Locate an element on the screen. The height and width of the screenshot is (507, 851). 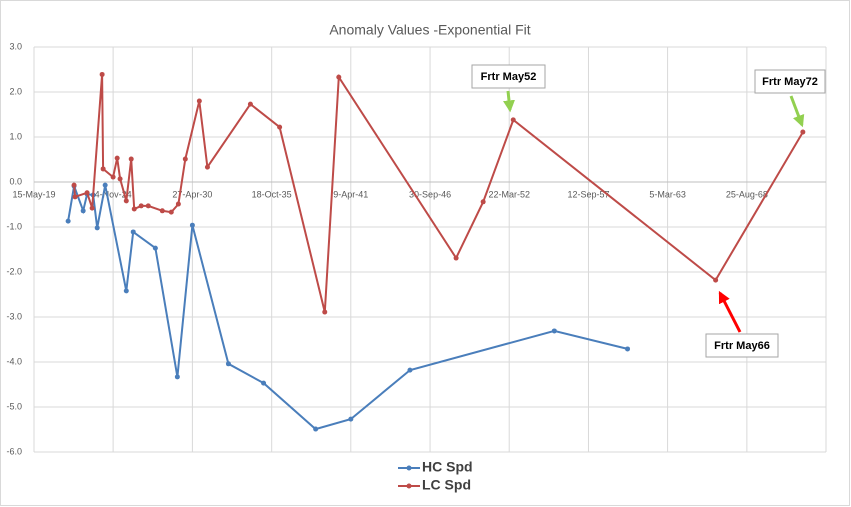
x-tick-label: 15-May-19 is located at coordinates (33, 194).